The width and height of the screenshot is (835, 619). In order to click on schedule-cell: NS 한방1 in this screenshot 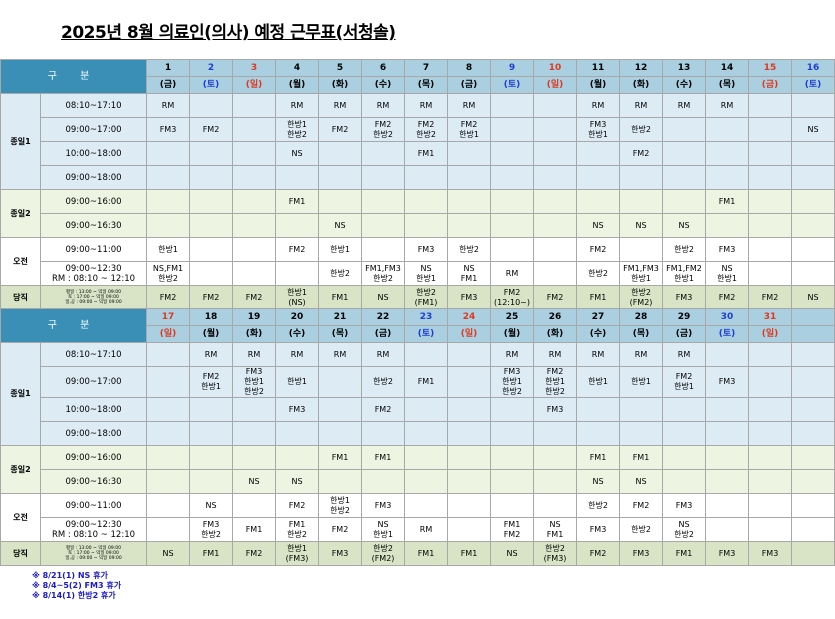, I will do `click(383, 529)`.